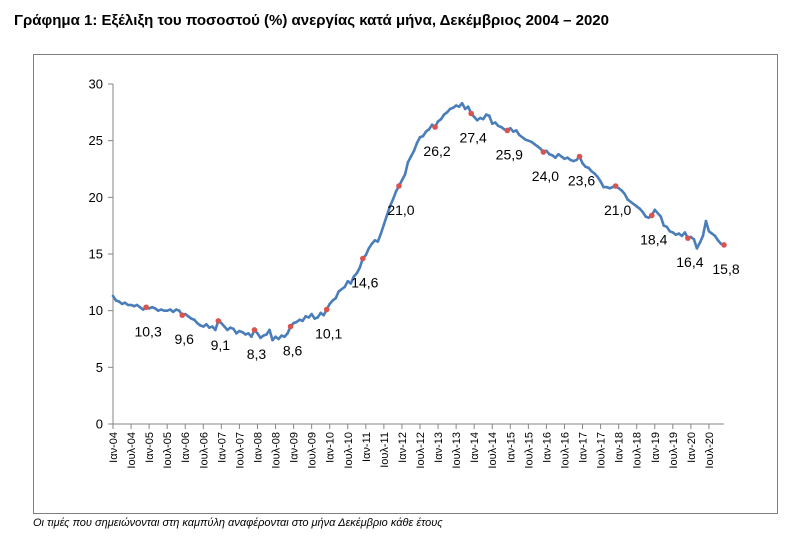 The width and height of the screenshot is (796, 542). I want to click on data-label: 8,6, so click(293, 351).